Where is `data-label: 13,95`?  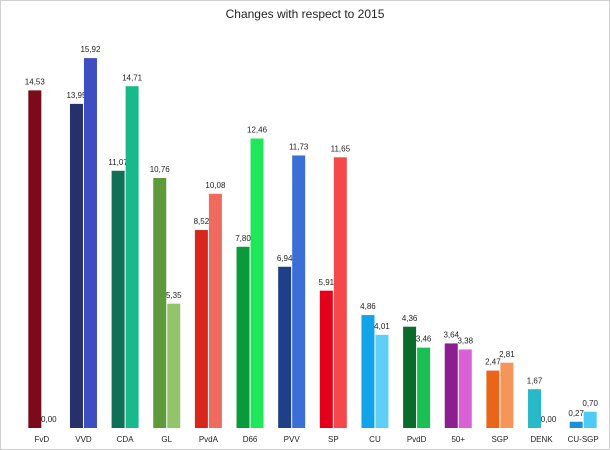
data-label: 13,95 is located at coordinates (76, 95).